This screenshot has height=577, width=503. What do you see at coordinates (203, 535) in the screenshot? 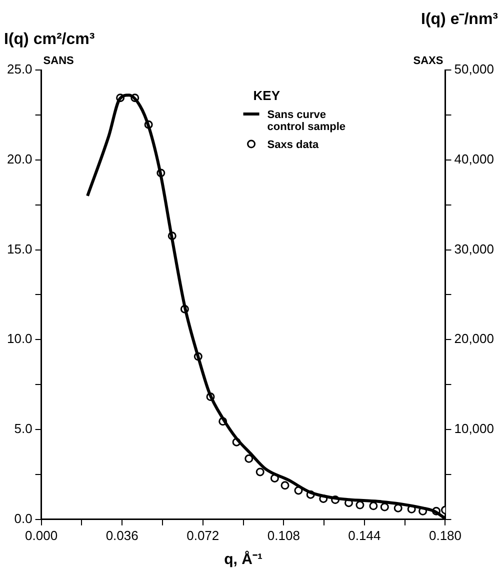
I see `x-tick-label: 0.072` at bounding box center [203, 535].